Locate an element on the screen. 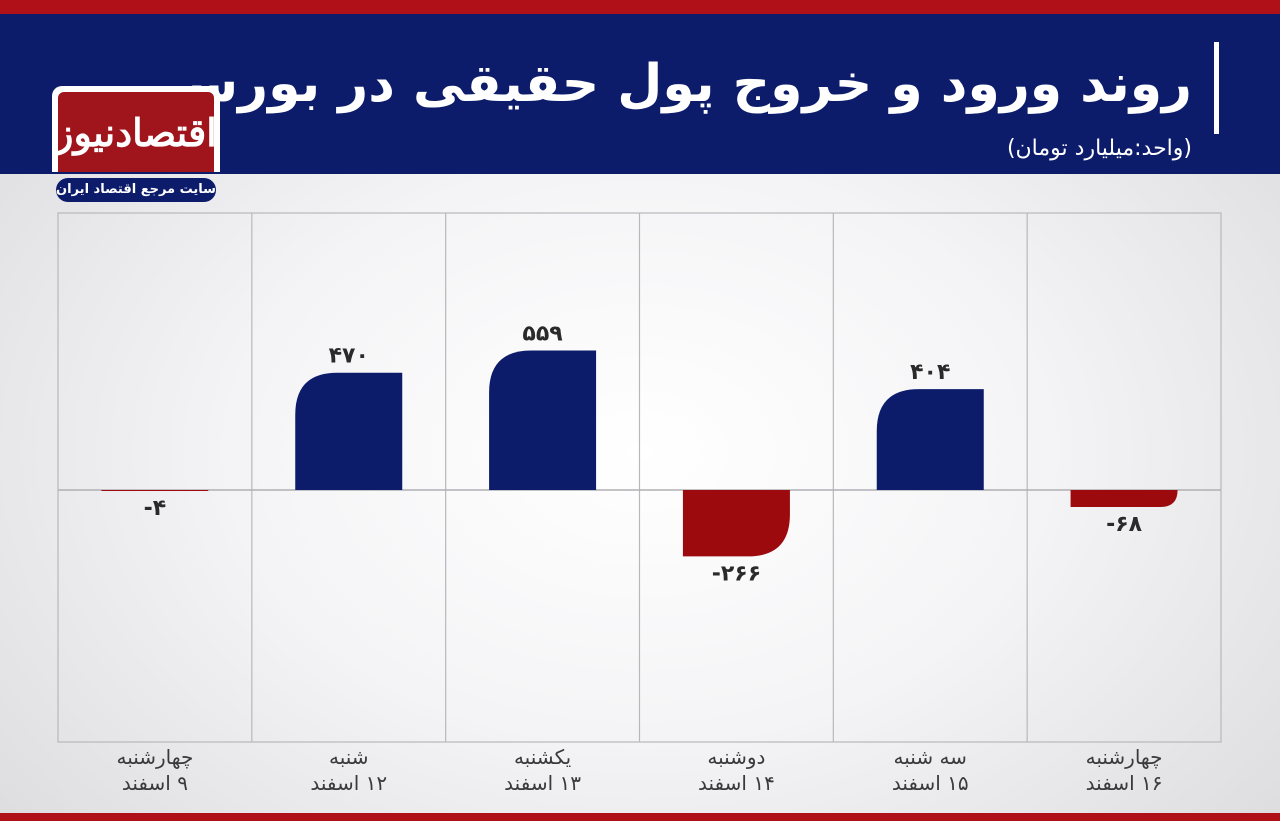 This screenshot has width=1280, height=821. data-label-3: ۵۵۹ is located at coordinates (542, 334).